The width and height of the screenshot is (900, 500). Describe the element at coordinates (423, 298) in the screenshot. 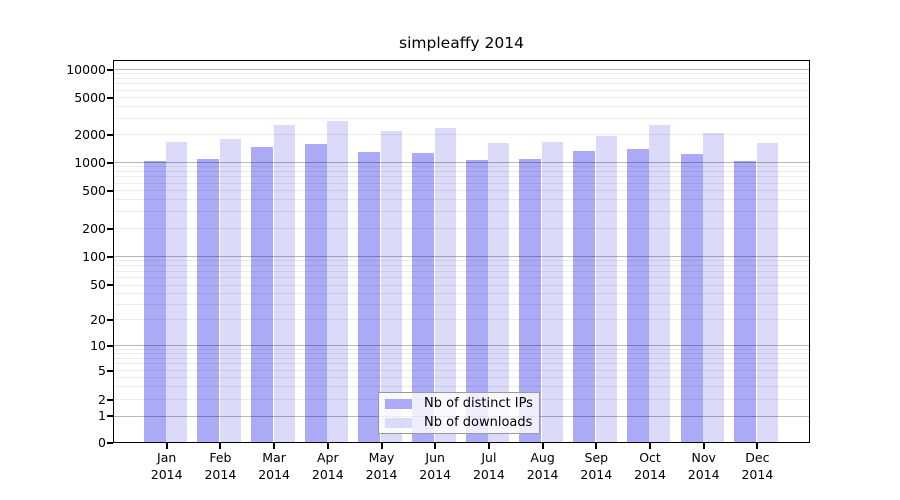

I see `bar-distinct-ips-jun` at that location.